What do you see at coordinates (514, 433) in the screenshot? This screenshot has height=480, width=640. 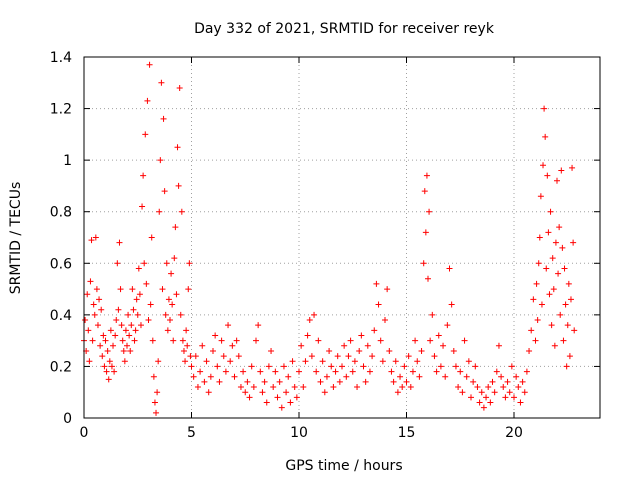 I see `x-tick-label: 20` at bounding box center [514, 433].